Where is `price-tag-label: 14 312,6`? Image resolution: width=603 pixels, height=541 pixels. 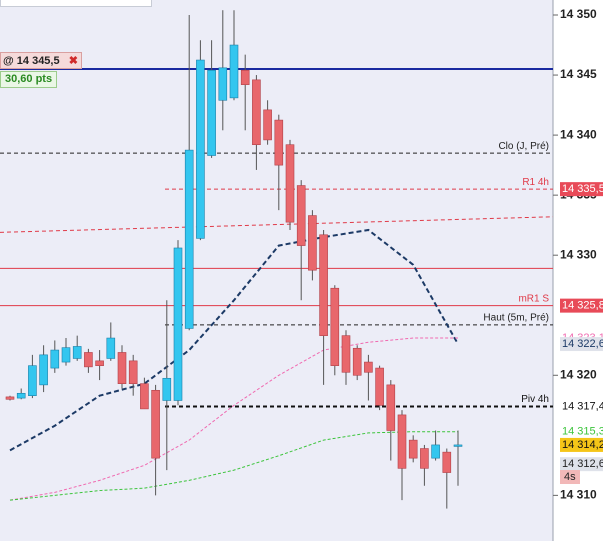 price-tag-label: 14 312,6 is located at coordinates (582, 464).